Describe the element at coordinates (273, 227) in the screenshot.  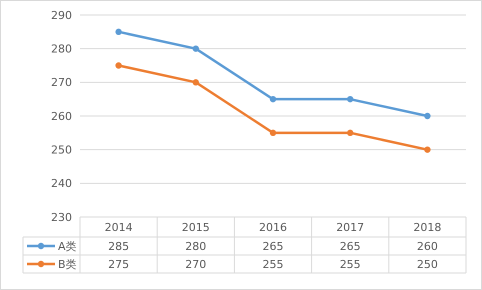
I see `x-tick-label: 2016` at that location.